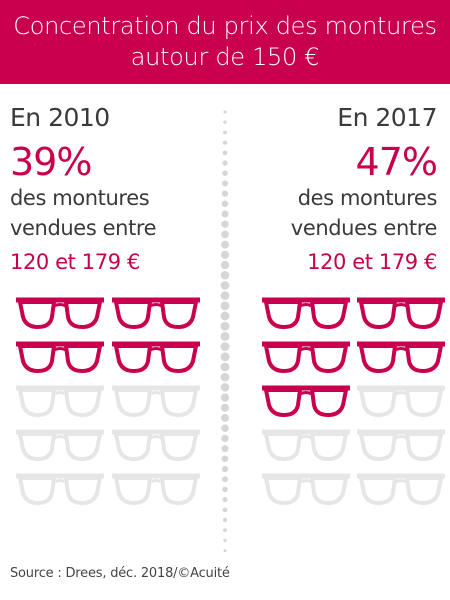 The image size is (450, 600). I want to click on dotted-divider, so click(225, 331).